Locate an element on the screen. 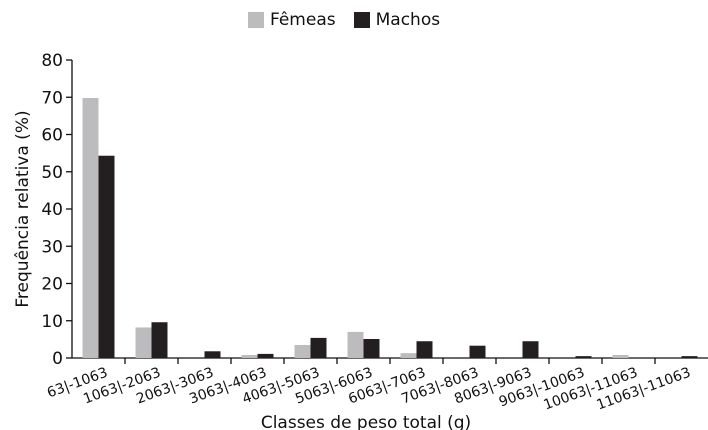 The width and height of the screenshot is (708, 430). legend-item-machos: Machos is located at coordinates (397, 20).